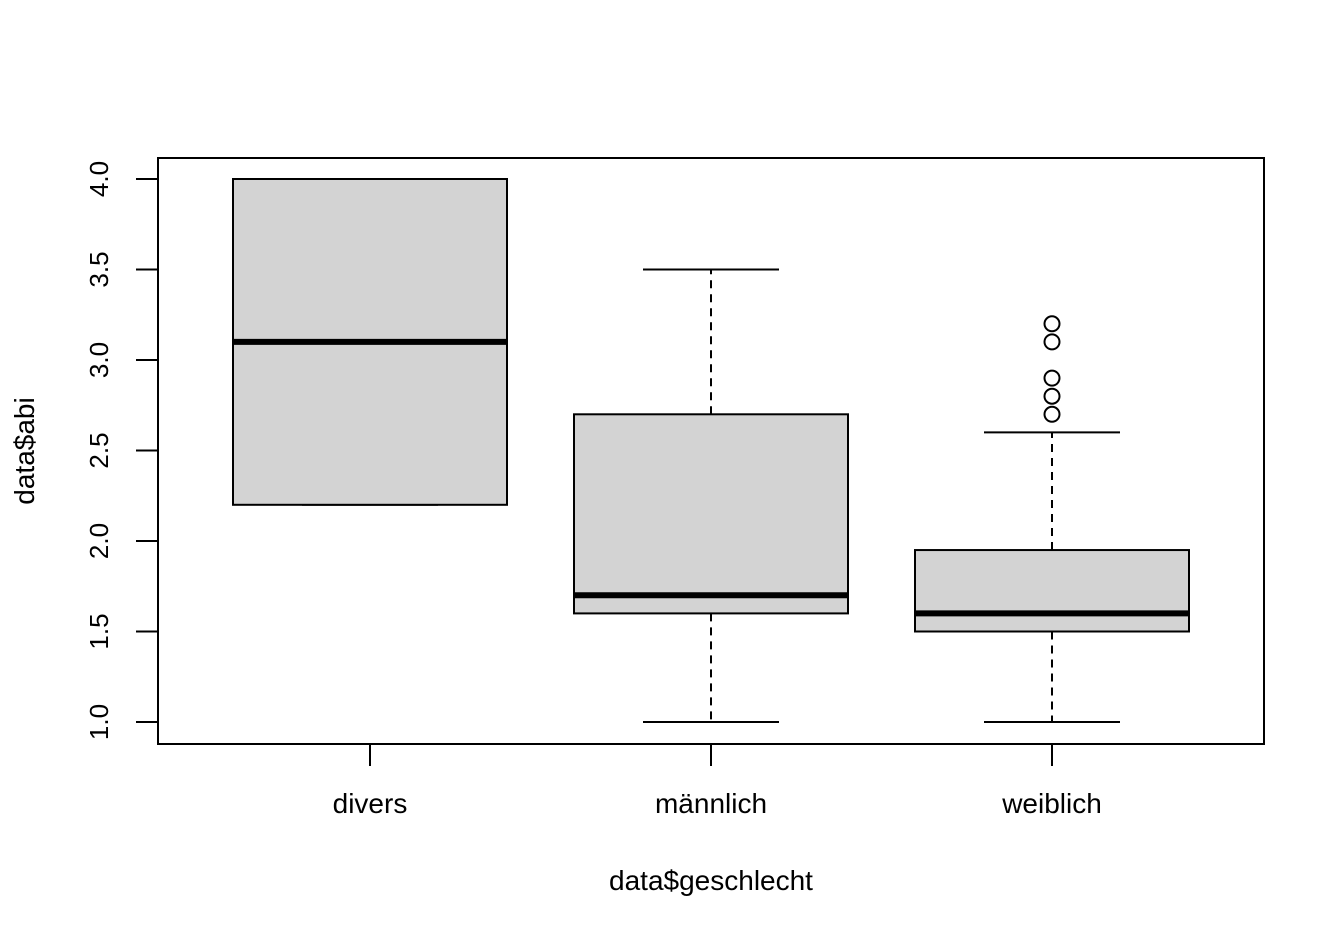 The image size is (1344, 940). Describe the element at coordinates (99, 631) in the screenshot. I see `y-tick-label: 1.5` at that location.